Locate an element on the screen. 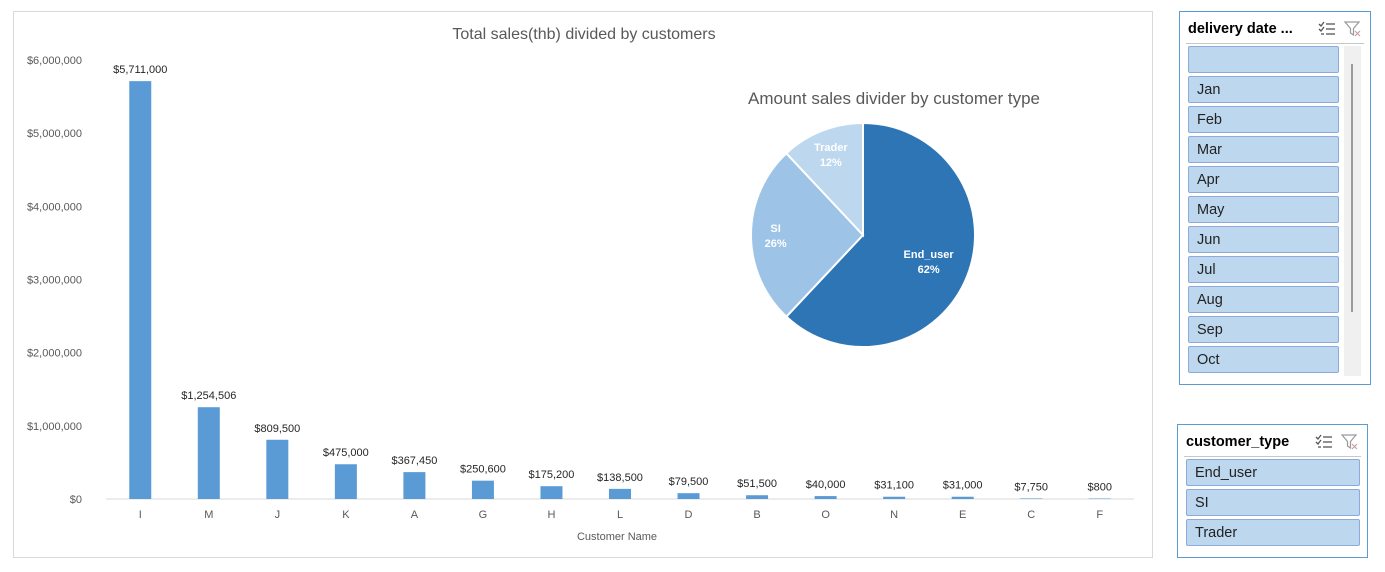  y-tick-label: $1,000,000 is located at coordinates (54, 427).